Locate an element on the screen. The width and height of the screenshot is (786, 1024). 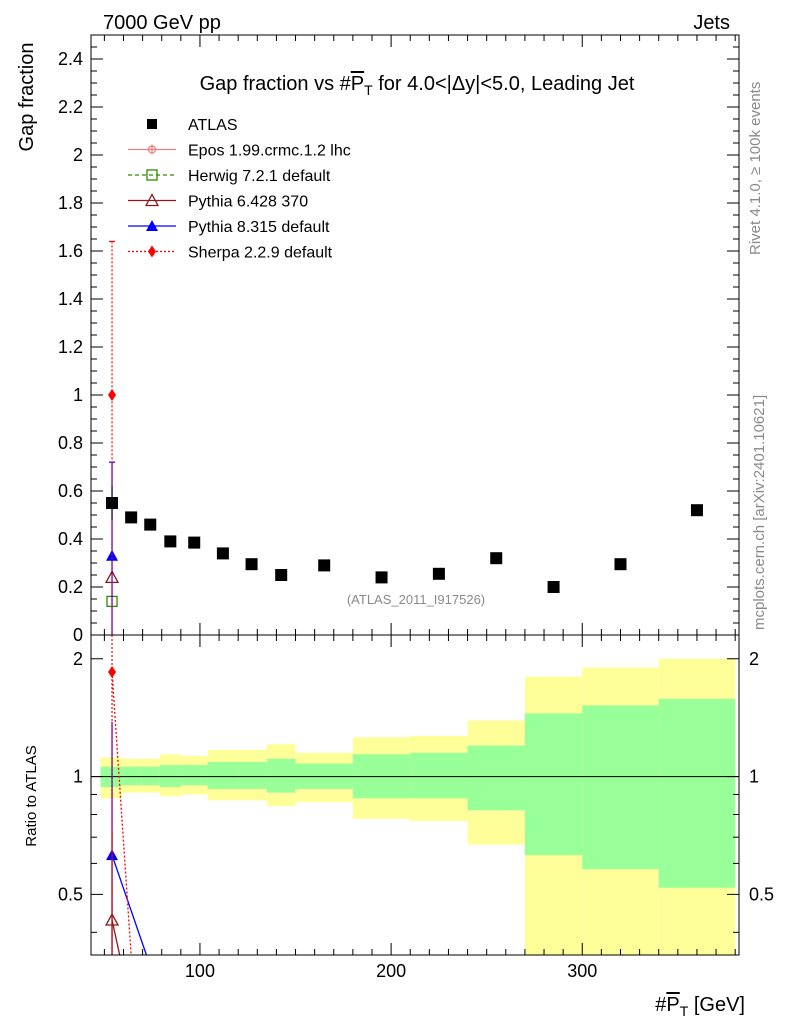
pythia6-ratio-line is located at coordinates (116, 937).